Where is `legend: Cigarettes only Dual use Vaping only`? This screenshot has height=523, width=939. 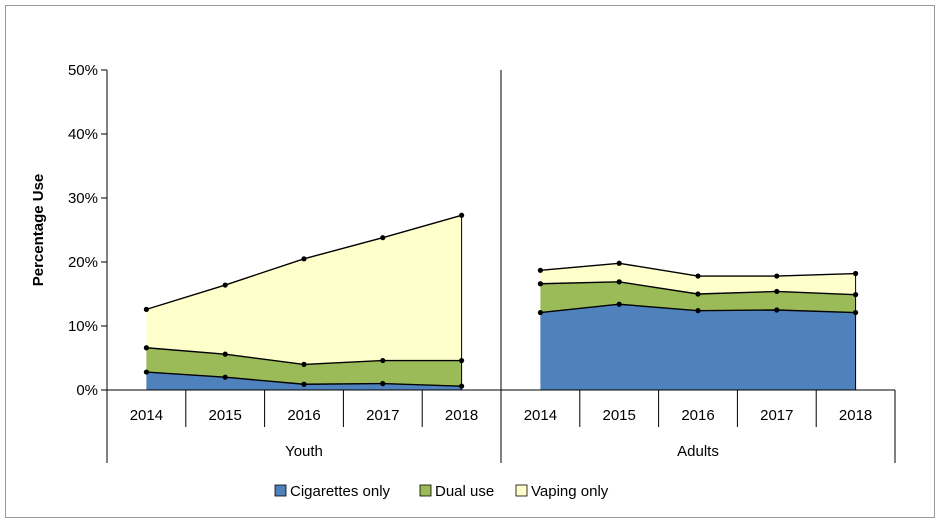
legend: Cigarettes only Dual use Vaping only is located at coordinates (441, 491).